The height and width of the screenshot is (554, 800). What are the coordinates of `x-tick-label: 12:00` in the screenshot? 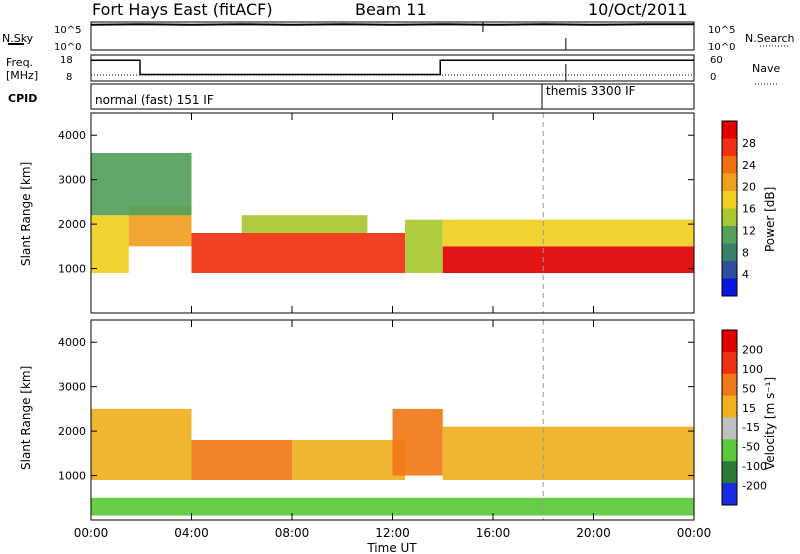 It's located at (392, 533).